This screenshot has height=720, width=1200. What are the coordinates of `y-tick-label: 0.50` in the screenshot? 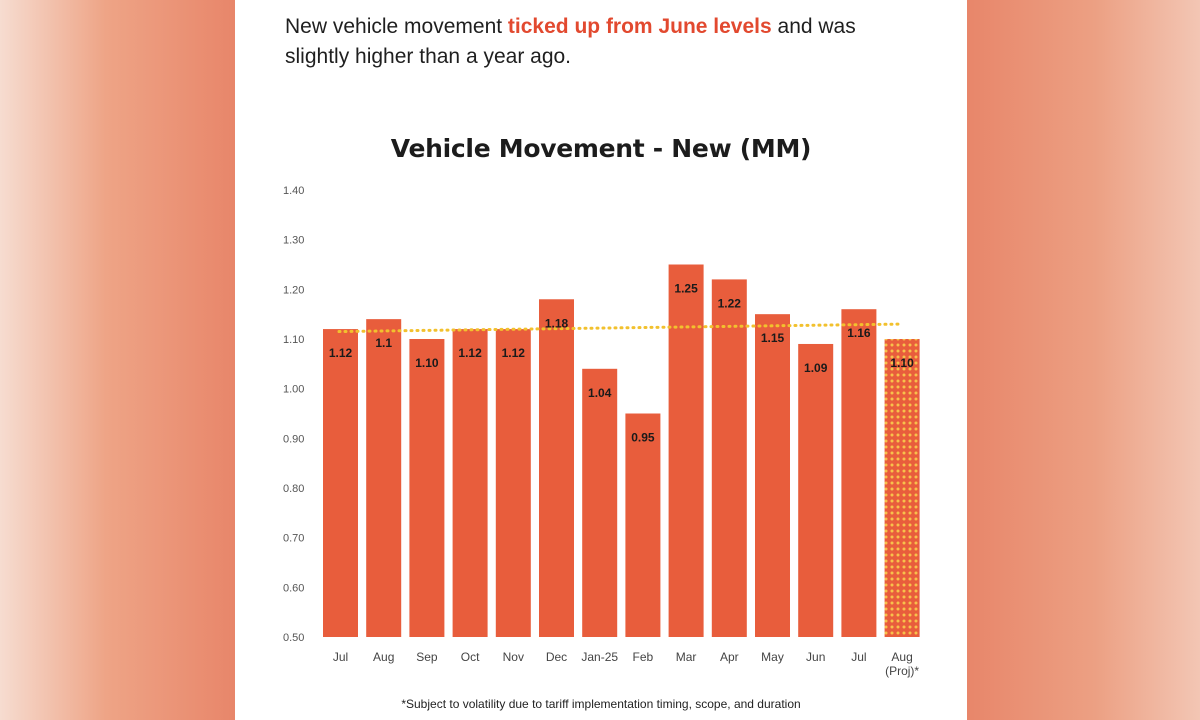 It's located at (293, 638).